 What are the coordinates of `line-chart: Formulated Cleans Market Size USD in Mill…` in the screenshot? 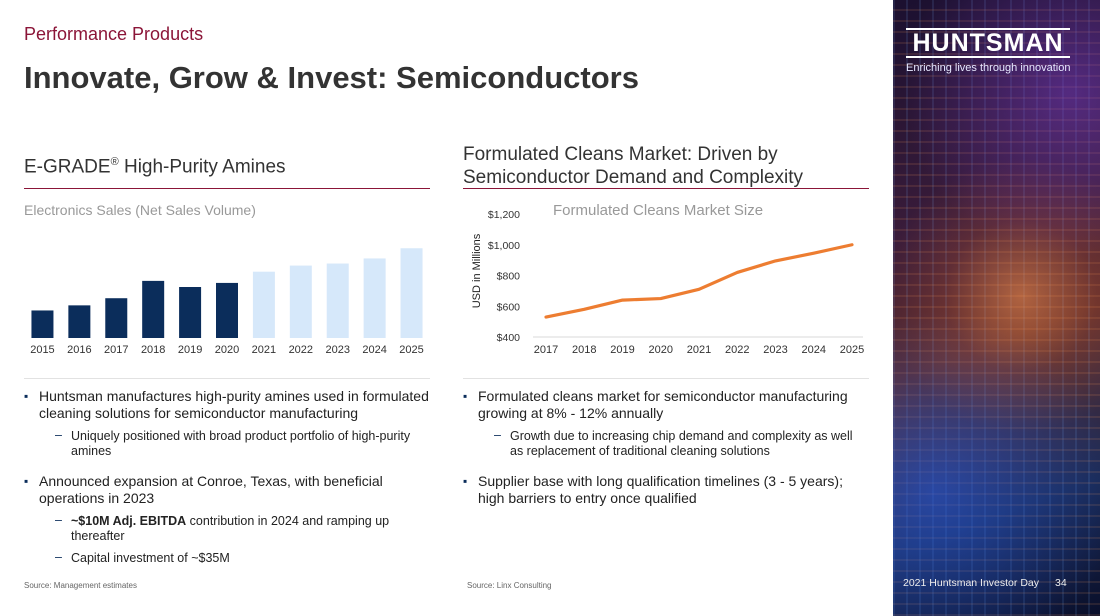 It's located at (667, 279).